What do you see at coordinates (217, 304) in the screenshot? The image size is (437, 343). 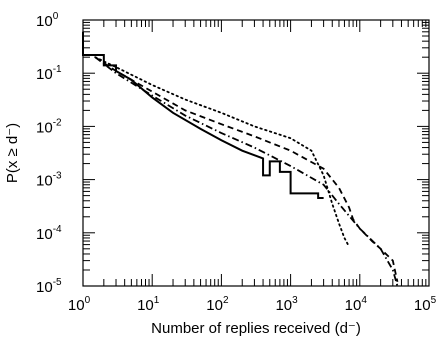 I see `x-tick-label: 10²` at bounding box center [217, 304].